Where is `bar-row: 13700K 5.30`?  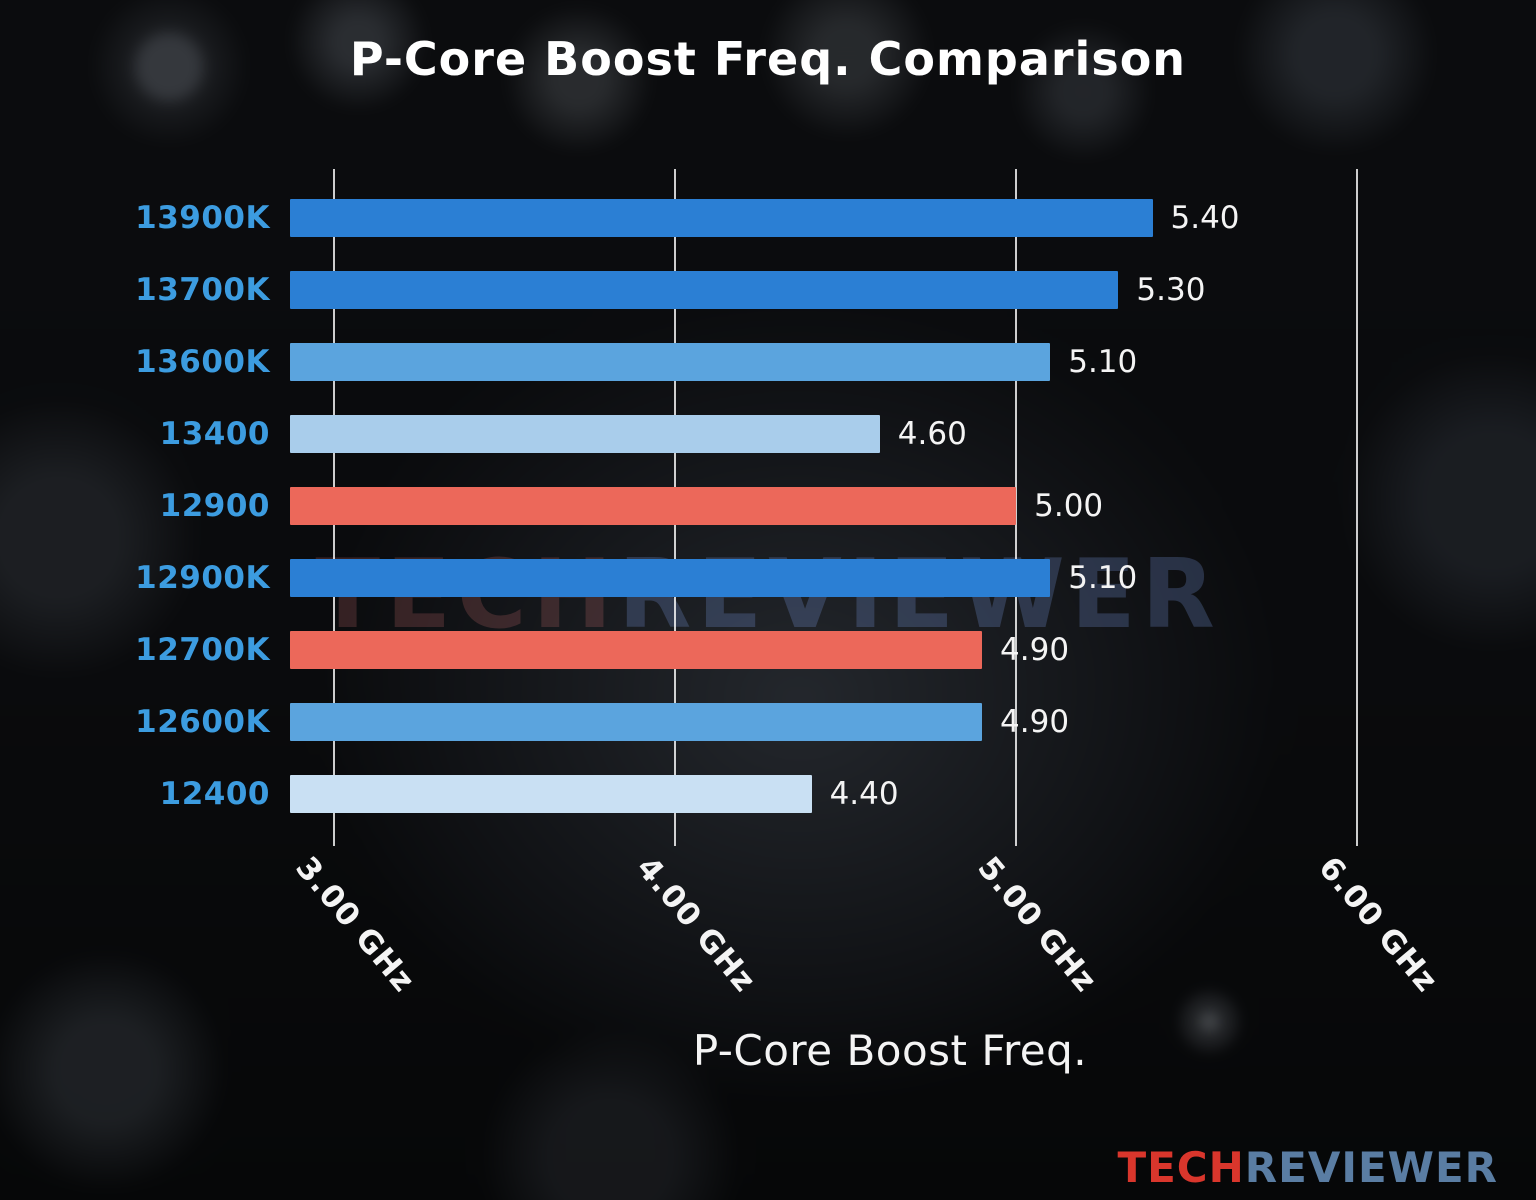 bar-row: 13700K 5.30 is located at coordinates (745, 290).